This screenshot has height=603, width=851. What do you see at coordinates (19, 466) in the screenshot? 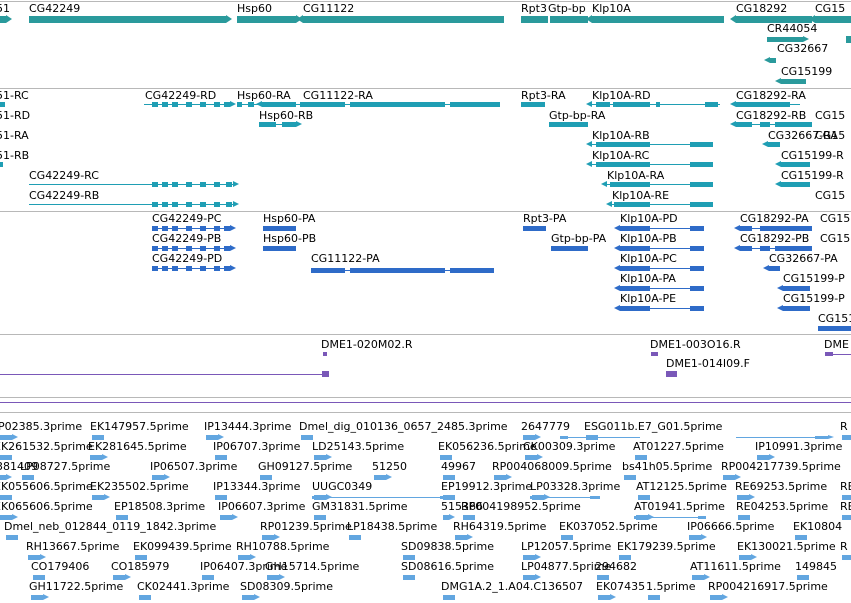
I see `est-label: 381409` at bounding box center [19, 466].